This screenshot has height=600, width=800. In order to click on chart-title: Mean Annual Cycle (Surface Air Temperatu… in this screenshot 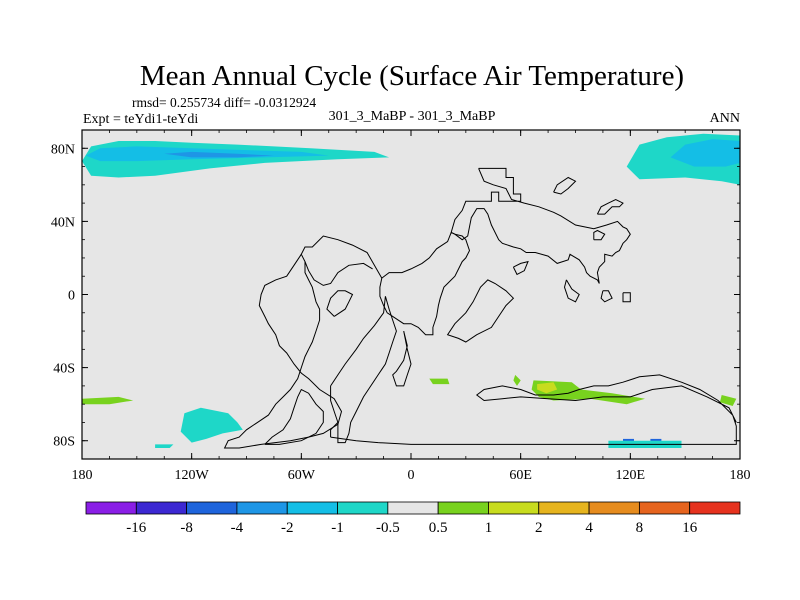, I will do `click(412, 76)`.